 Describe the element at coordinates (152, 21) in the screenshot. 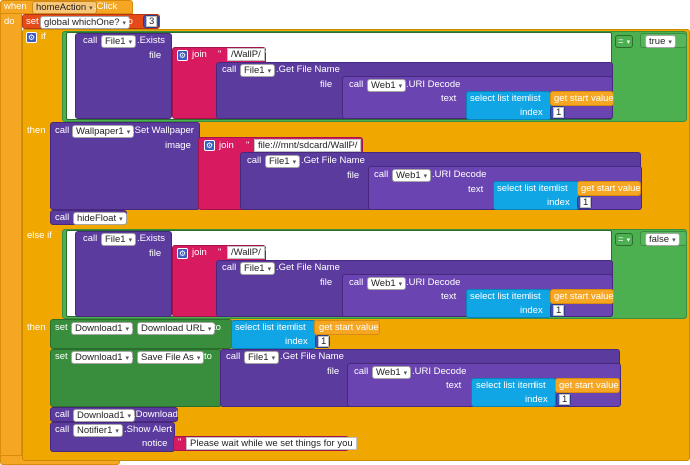

I see `number-value: 3` at that location.